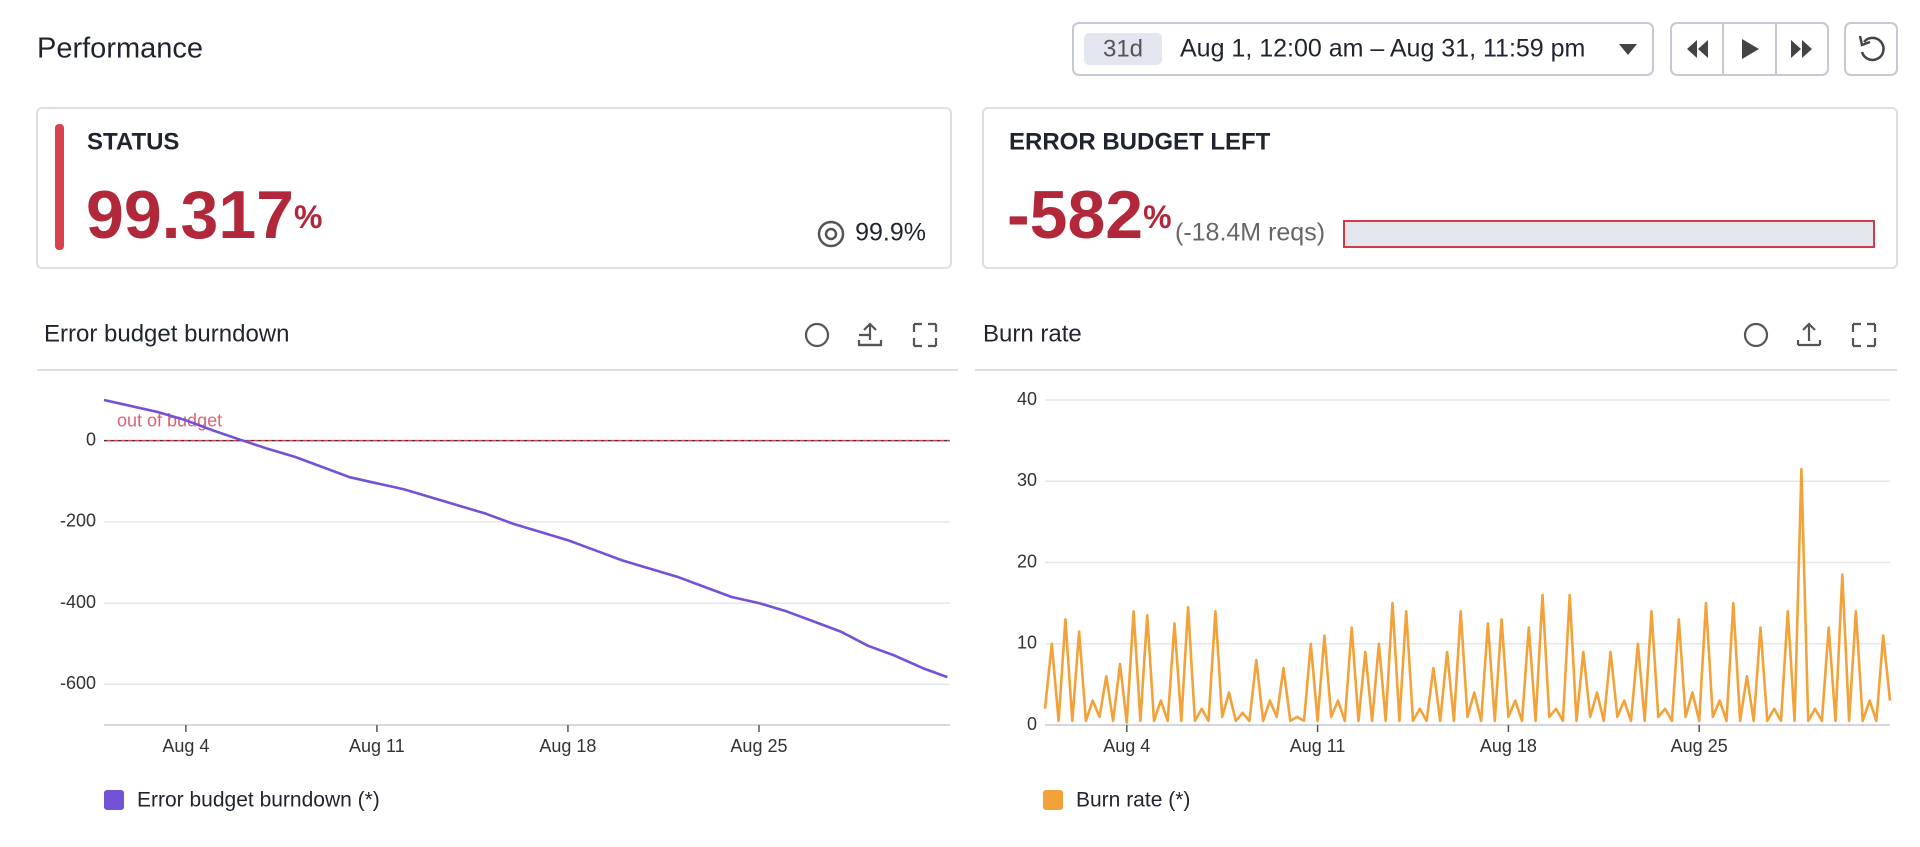 The image size is (1920, 847). I want to click on y-tick-label: 20, so click(1027, 561).